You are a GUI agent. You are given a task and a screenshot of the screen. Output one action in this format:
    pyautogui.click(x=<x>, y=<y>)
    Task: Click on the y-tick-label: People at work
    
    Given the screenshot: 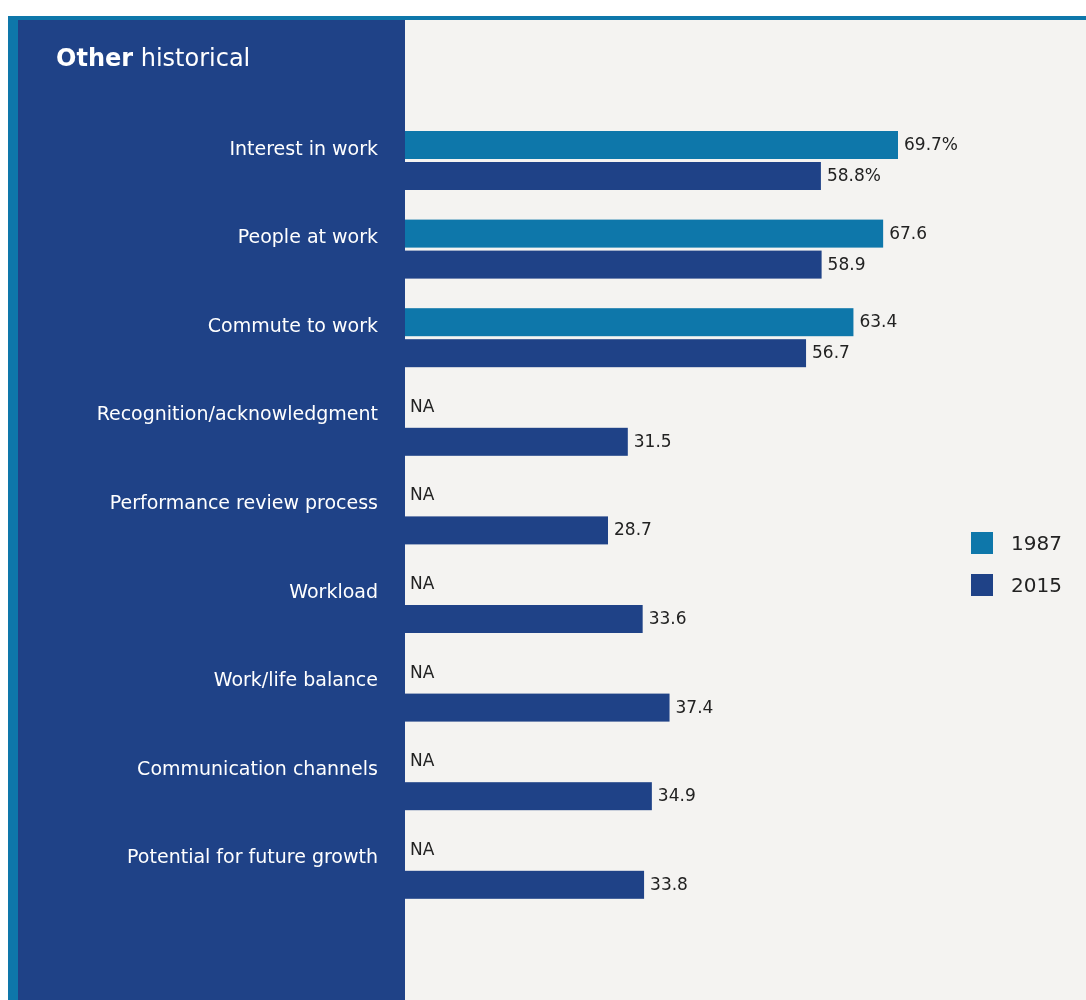 What is the action you would take?
    pyautogui.click(x=307, y=236)
    